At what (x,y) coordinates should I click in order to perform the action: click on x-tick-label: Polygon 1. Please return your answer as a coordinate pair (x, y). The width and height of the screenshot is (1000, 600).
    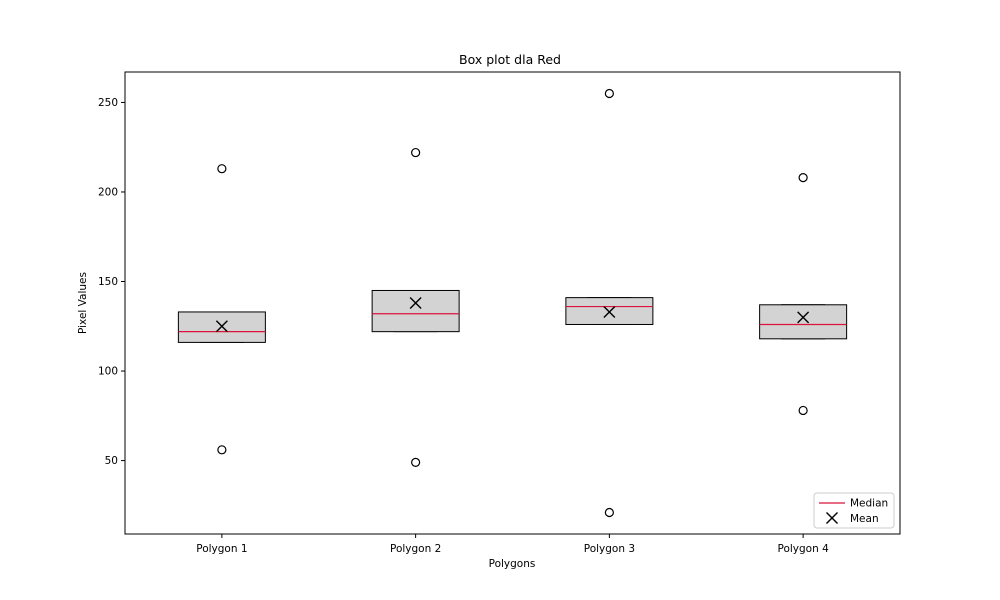
    Looking at the image, I should click on (221, 549).